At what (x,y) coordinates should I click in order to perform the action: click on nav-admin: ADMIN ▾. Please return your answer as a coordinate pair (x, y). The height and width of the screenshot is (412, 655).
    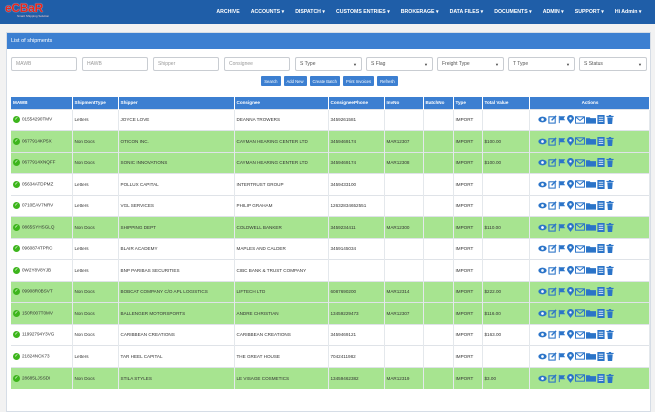
    Looking at the image, I should click on (553, 12).